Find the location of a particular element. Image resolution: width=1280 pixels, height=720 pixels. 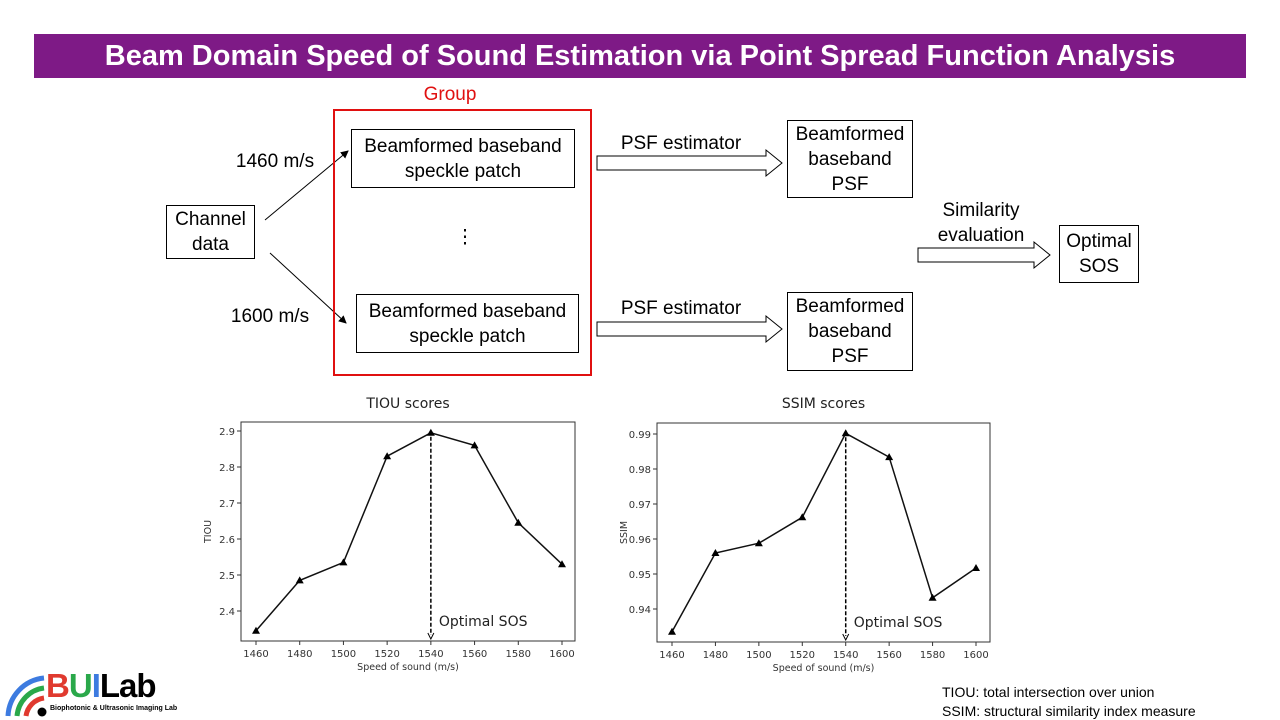

sos-top-label: 1460 m/s is located at coordinates (275, 161).